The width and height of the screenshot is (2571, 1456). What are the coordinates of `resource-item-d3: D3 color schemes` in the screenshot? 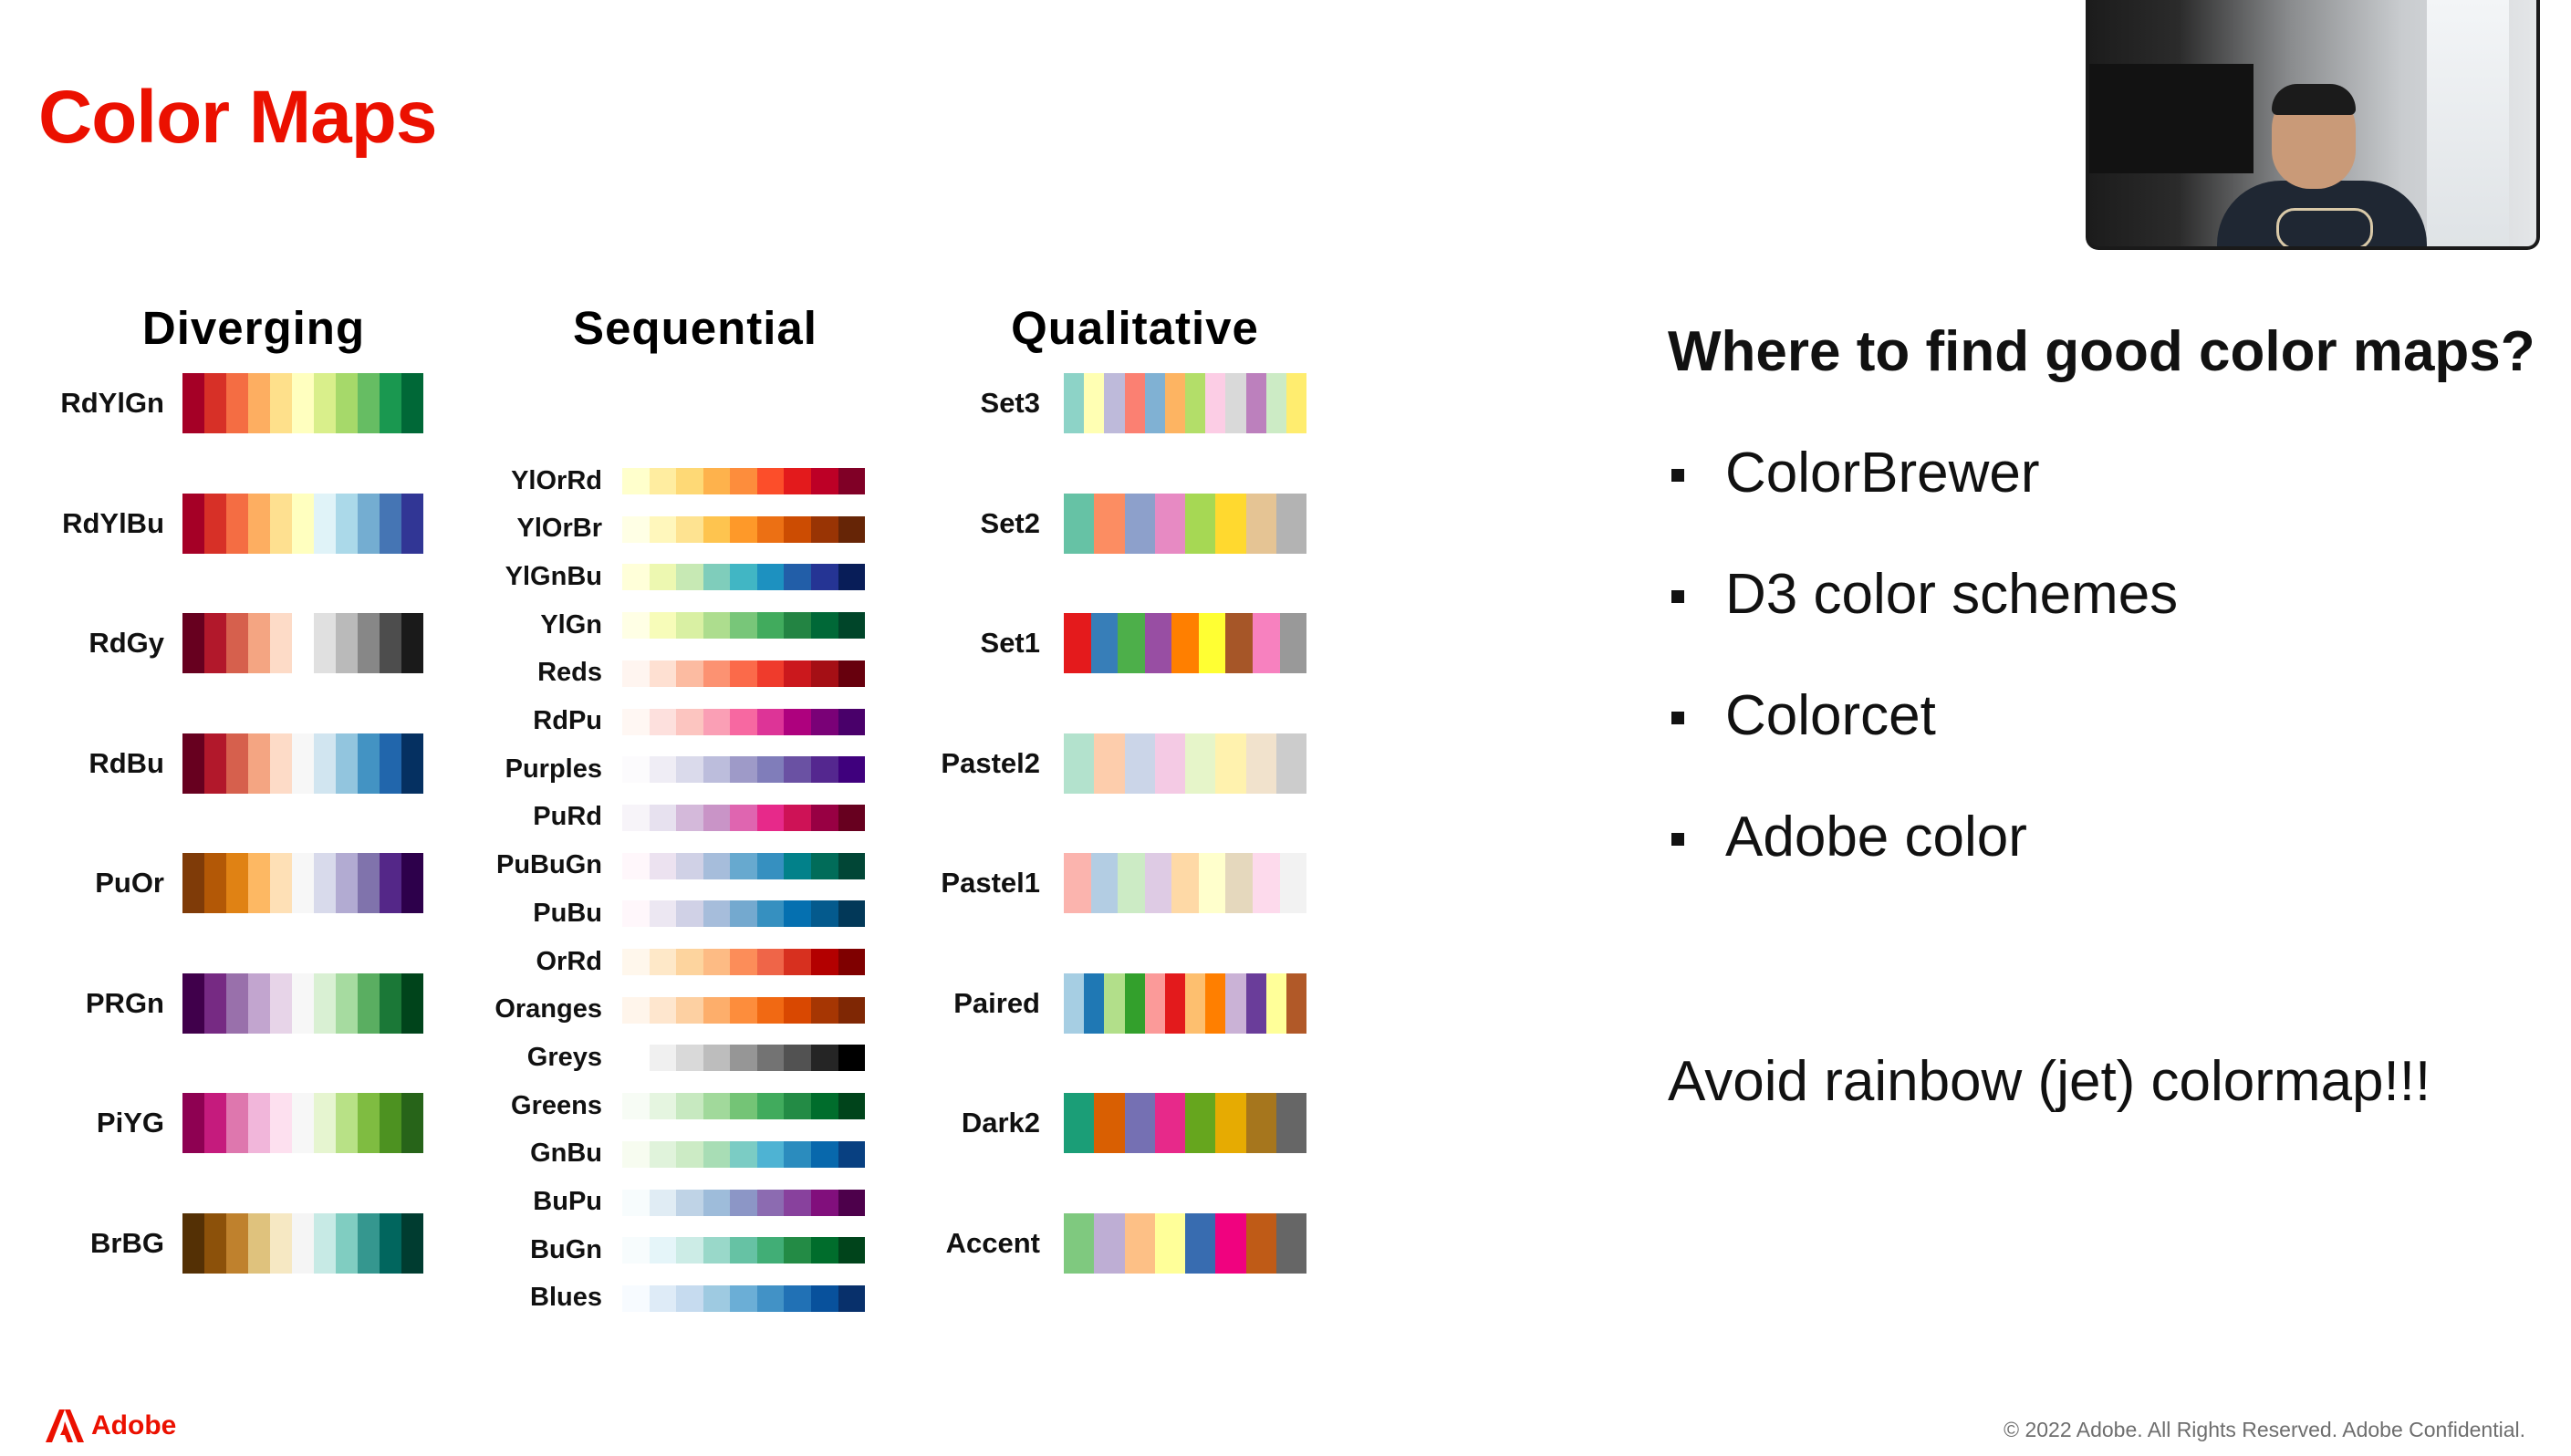 It's located at (1923, 620).